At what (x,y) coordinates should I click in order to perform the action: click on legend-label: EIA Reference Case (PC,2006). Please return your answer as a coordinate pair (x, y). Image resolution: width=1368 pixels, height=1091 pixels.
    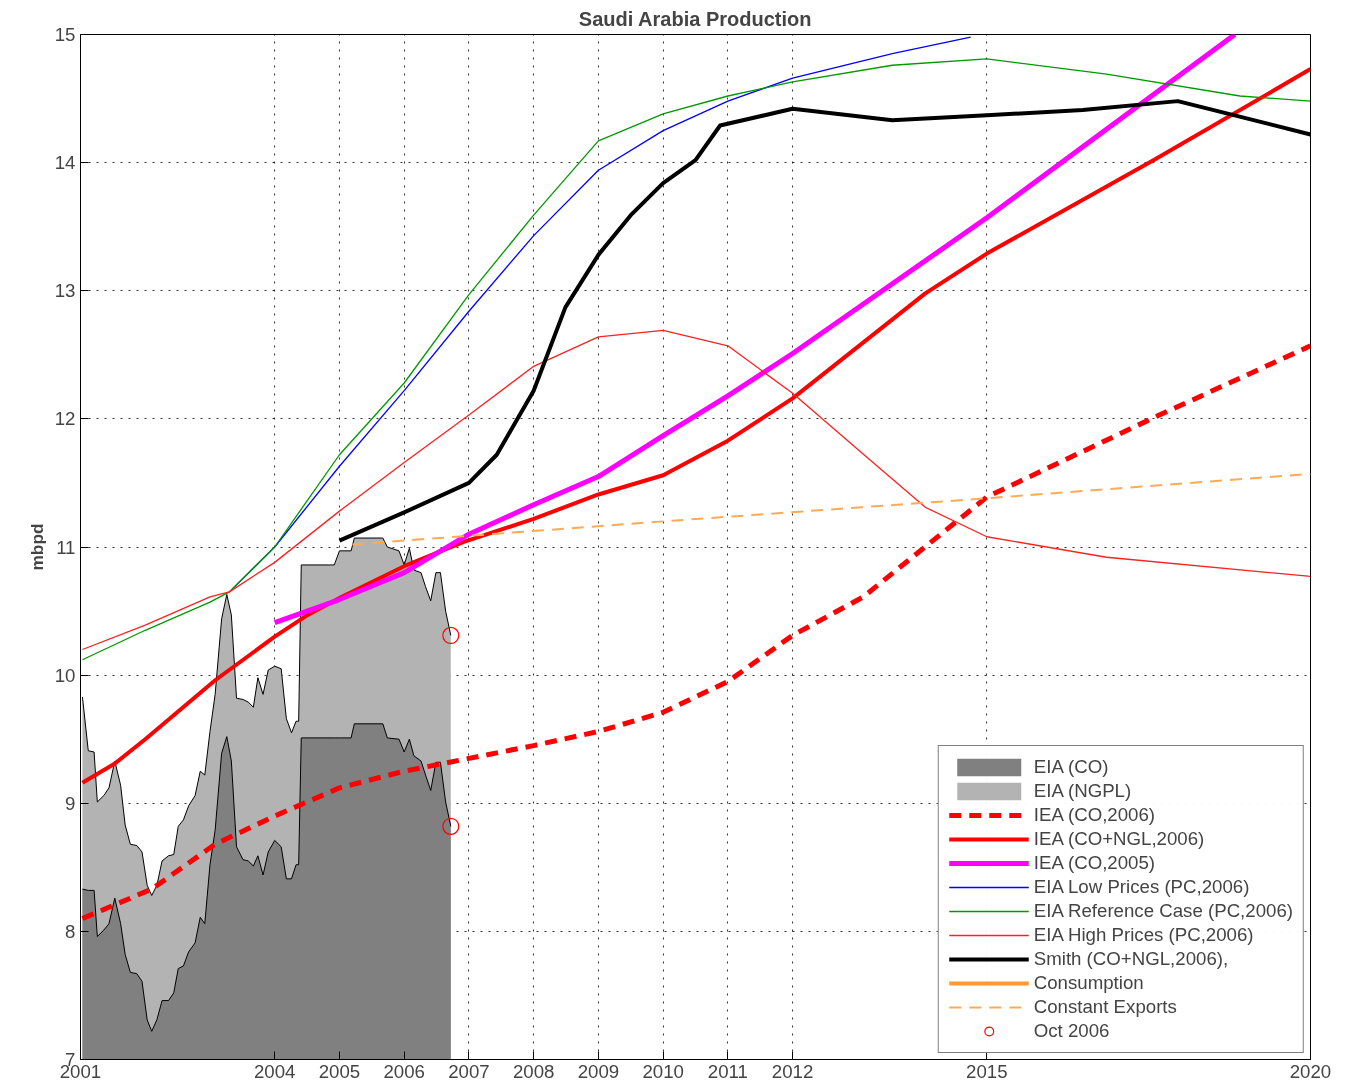
    Looking at the image, I should click on (1163, 911).